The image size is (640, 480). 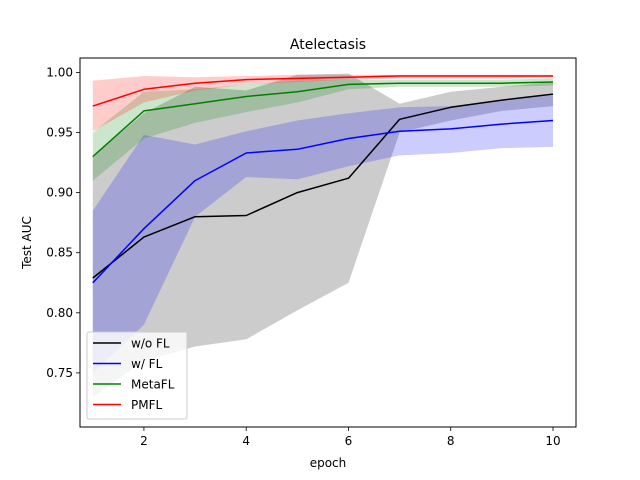 I want to click on x-axis-ticks: 2 4 6 8 10, so click(x=350, y=437).